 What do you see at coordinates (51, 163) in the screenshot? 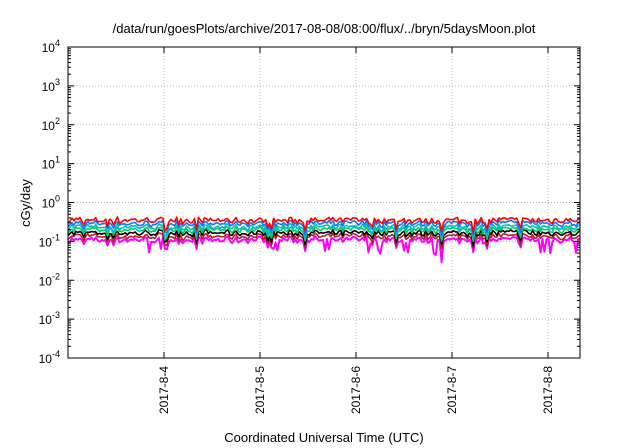
I see `y-tick-label: 10¹` at bounding box center [51, 163].